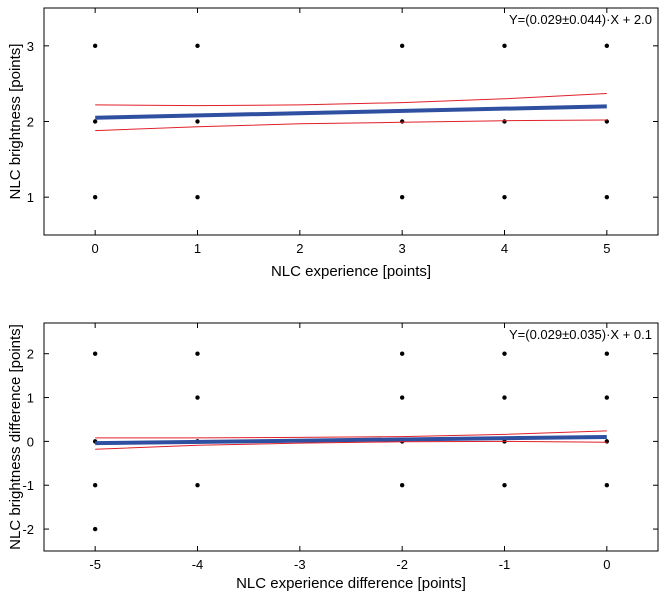 This screenshot has width=670, height=598. I want to click on x-tick-label: 3, so click(402, 248).